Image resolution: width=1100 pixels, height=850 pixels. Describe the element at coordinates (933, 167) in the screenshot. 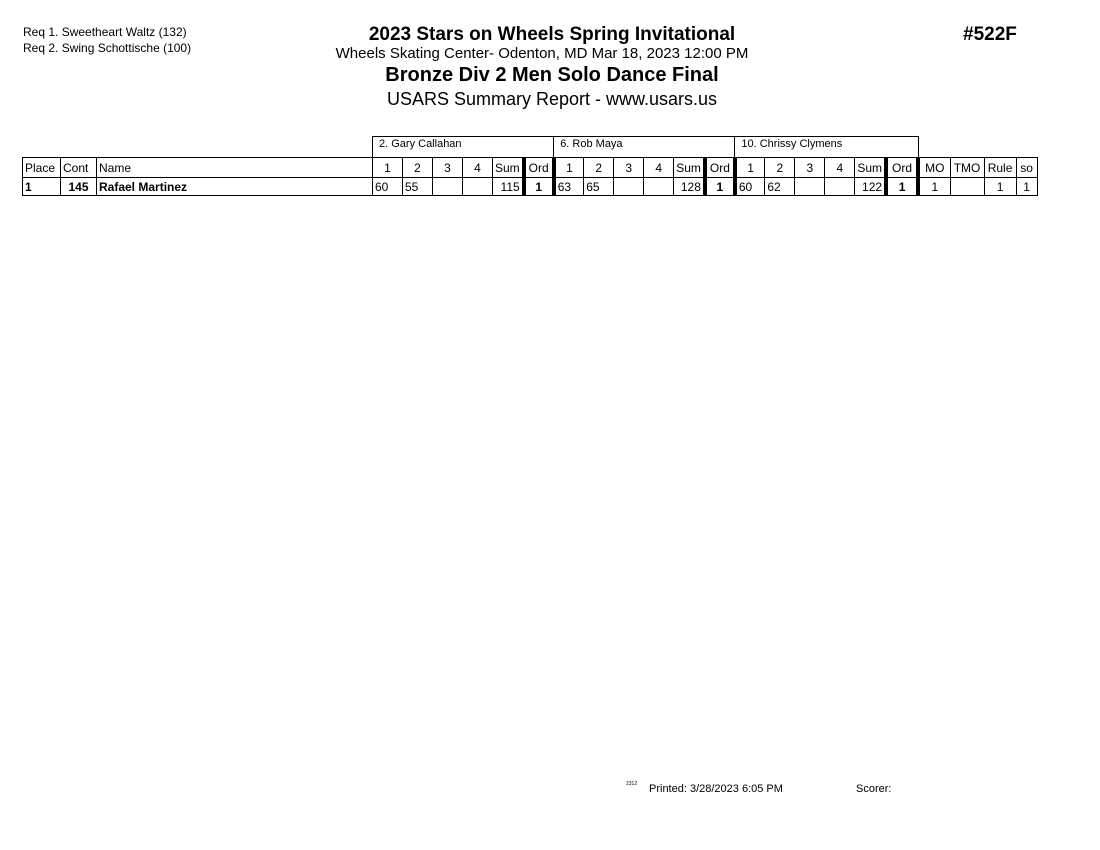

I see `col-mo: MO` at that location.